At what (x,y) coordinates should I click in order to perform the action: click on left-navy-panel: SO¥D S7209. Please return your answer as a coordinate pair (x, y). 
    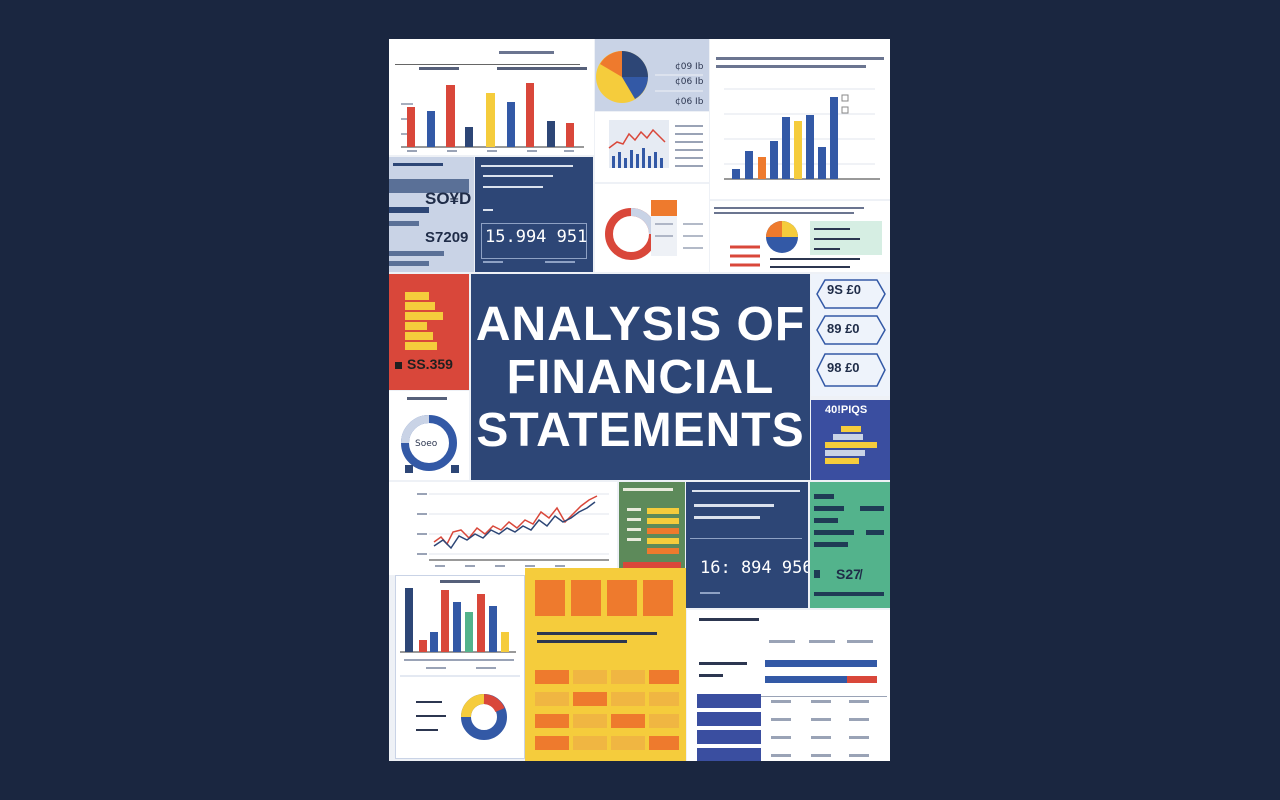
    Looking at the image, I should click on (431, 214).